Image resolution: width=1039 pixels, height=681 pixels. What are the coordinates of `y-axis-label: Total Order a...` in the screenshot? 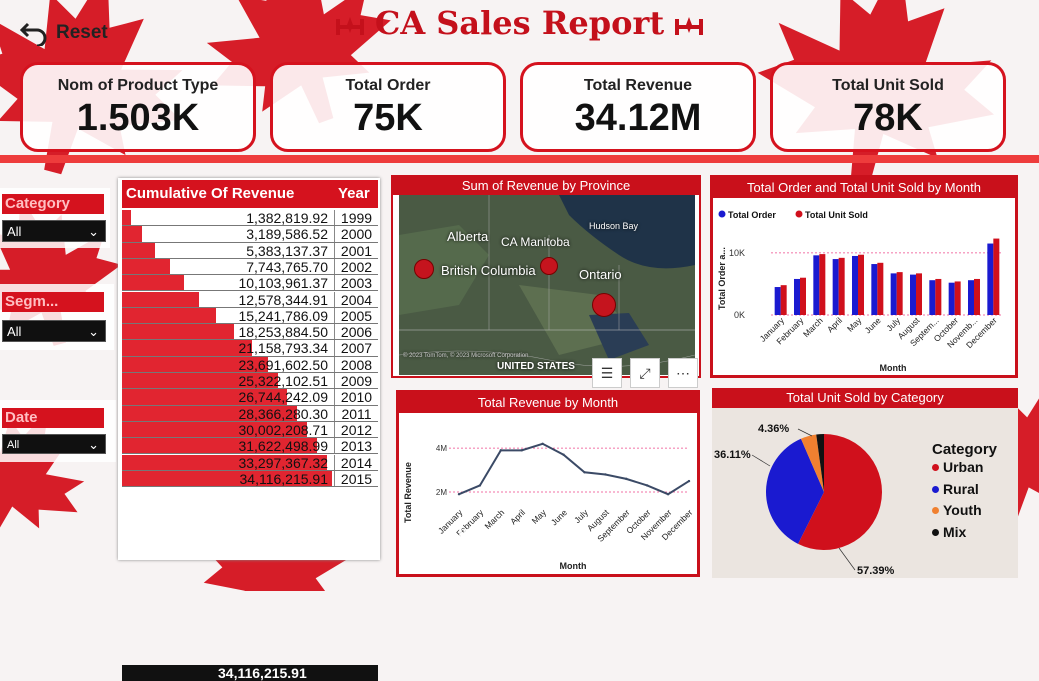 It's located at (722, 278).